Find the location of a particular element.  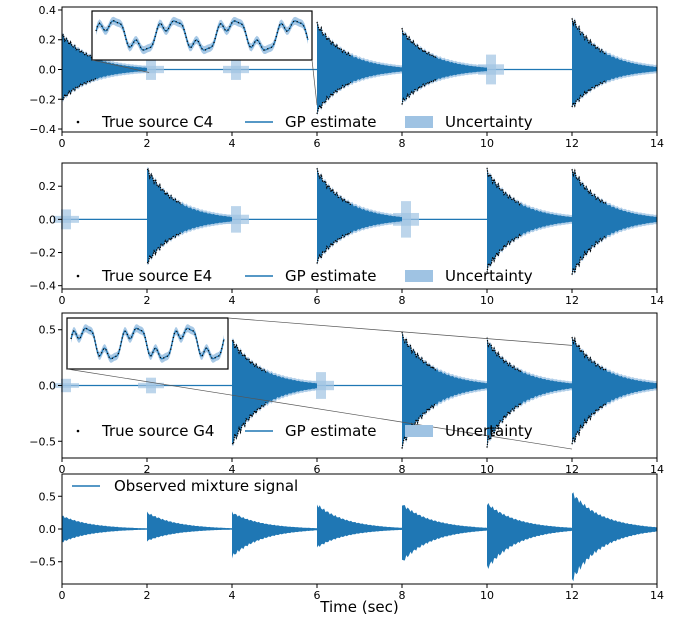

legend-mixture-label: Observed mixture signal is located at coordinates (206, 486).